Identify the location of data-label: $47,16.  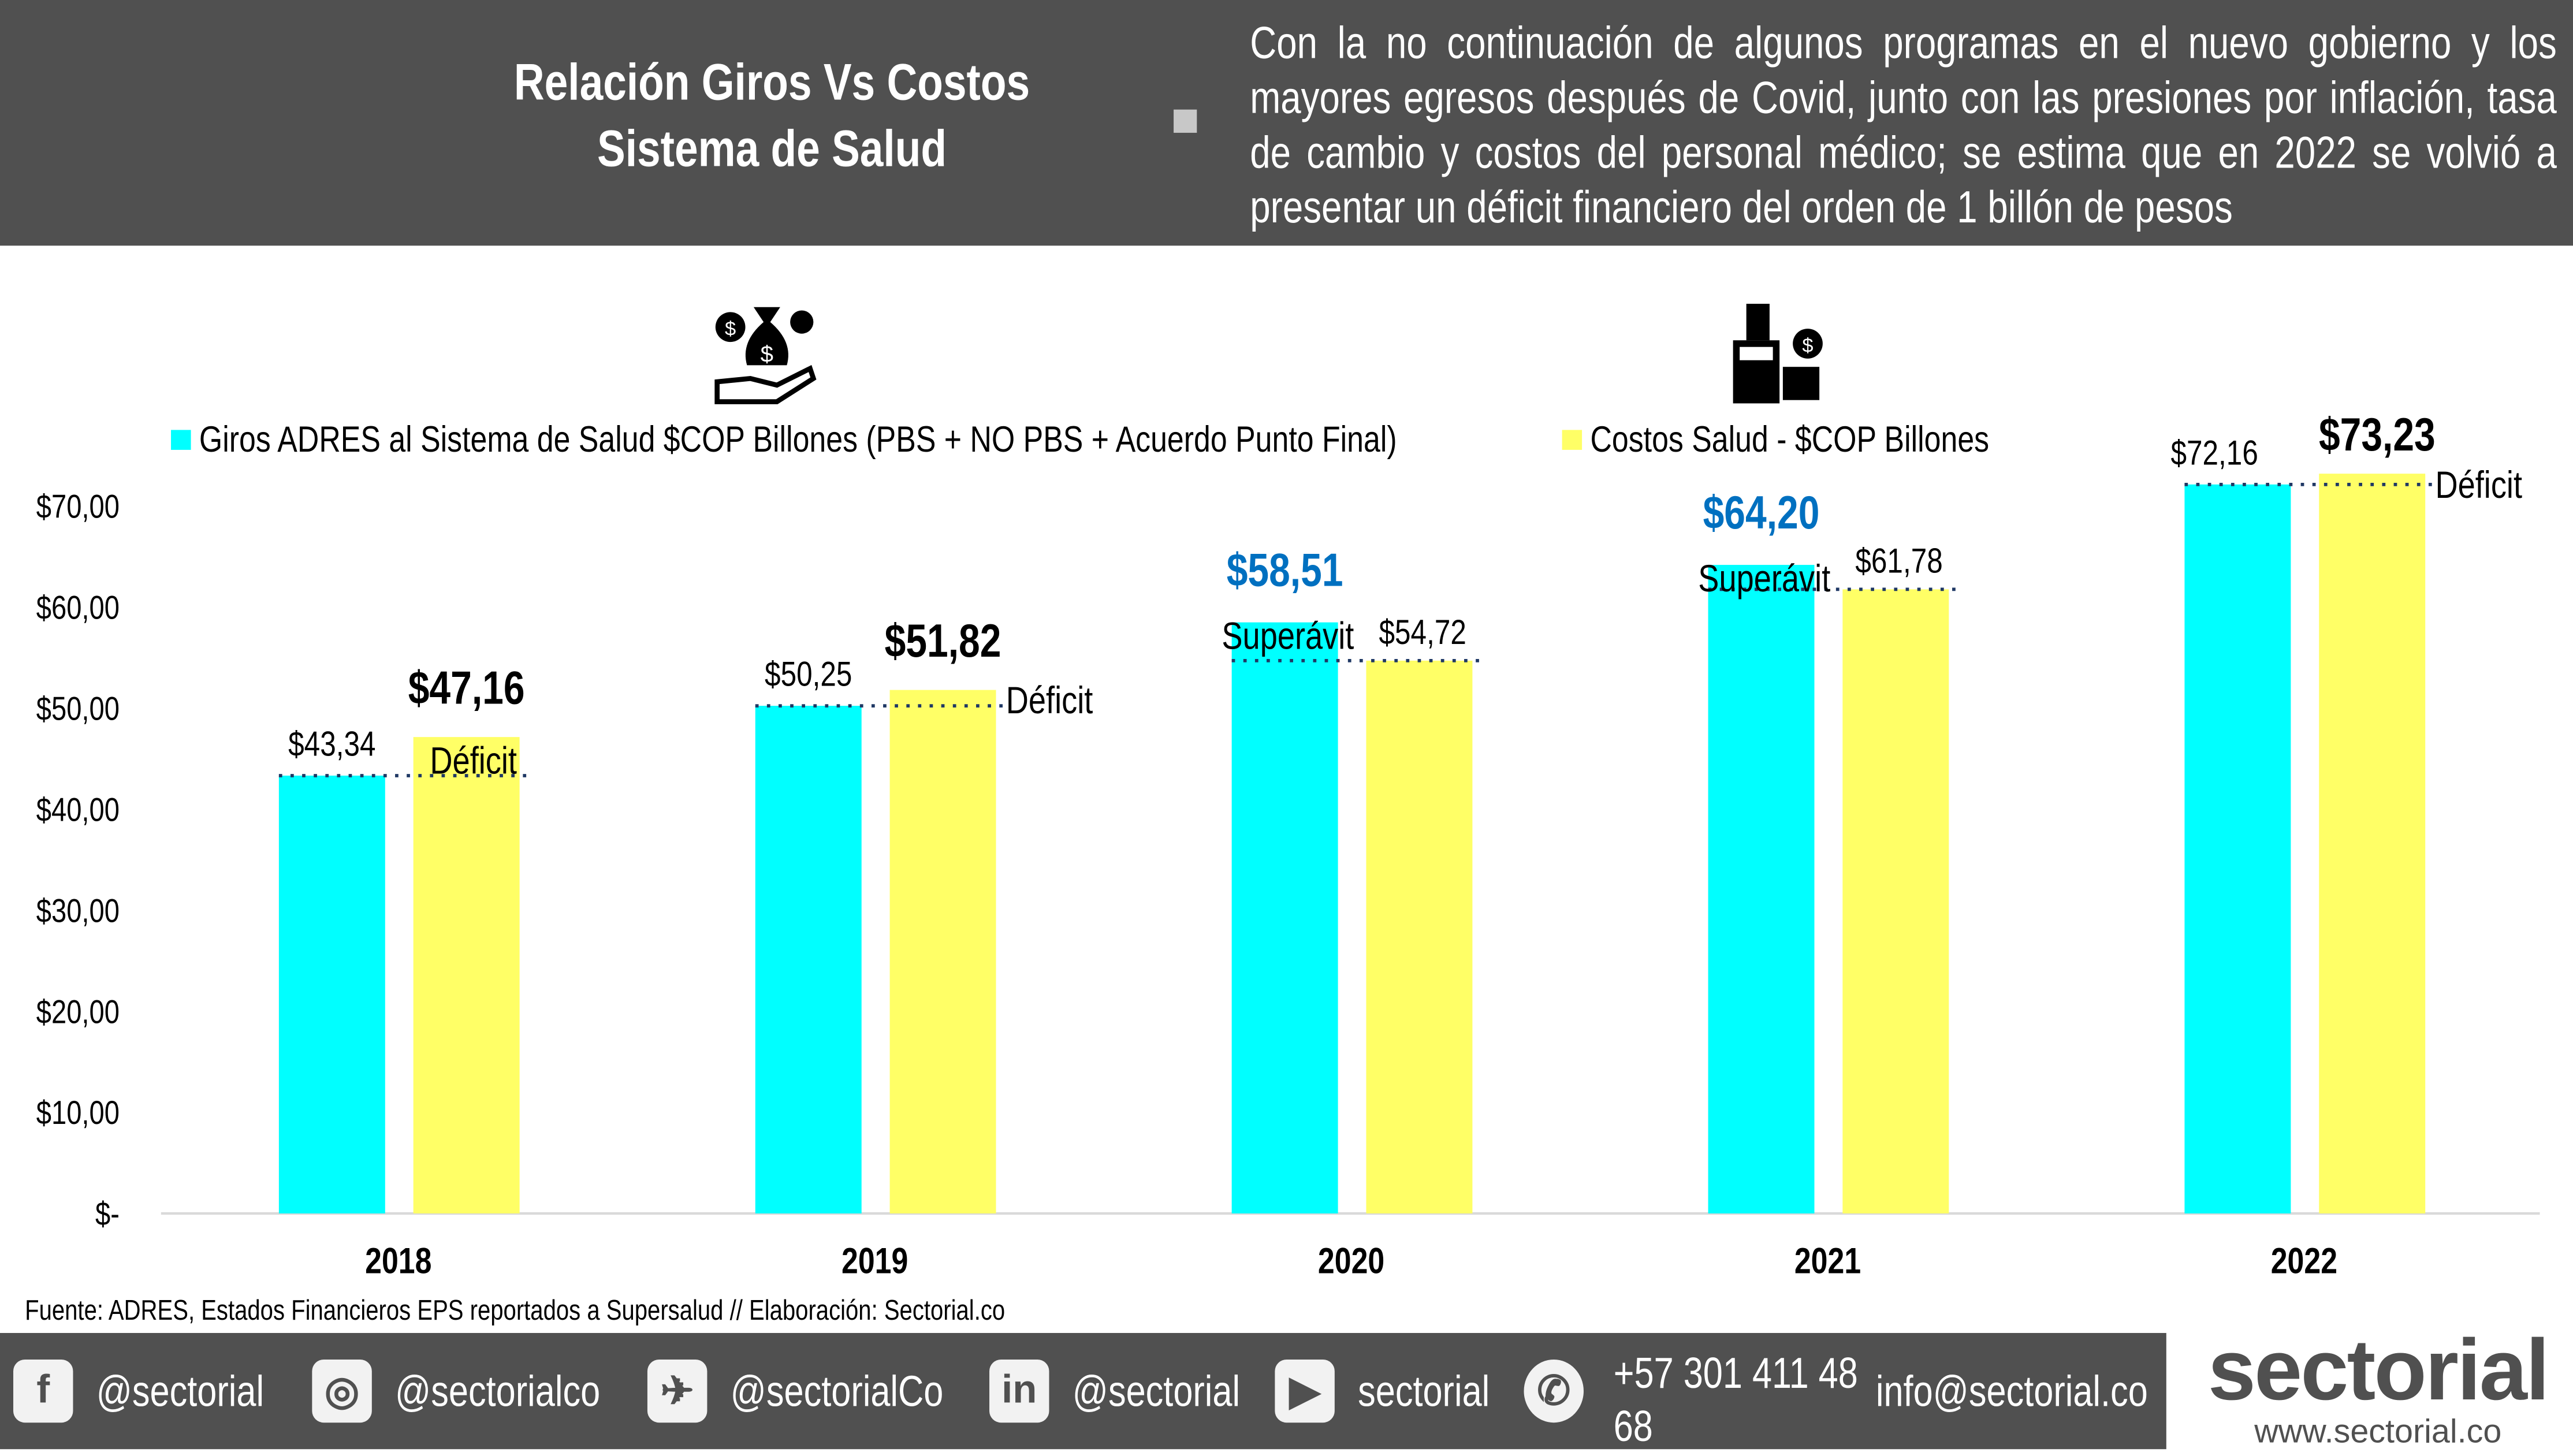
(466, 687).